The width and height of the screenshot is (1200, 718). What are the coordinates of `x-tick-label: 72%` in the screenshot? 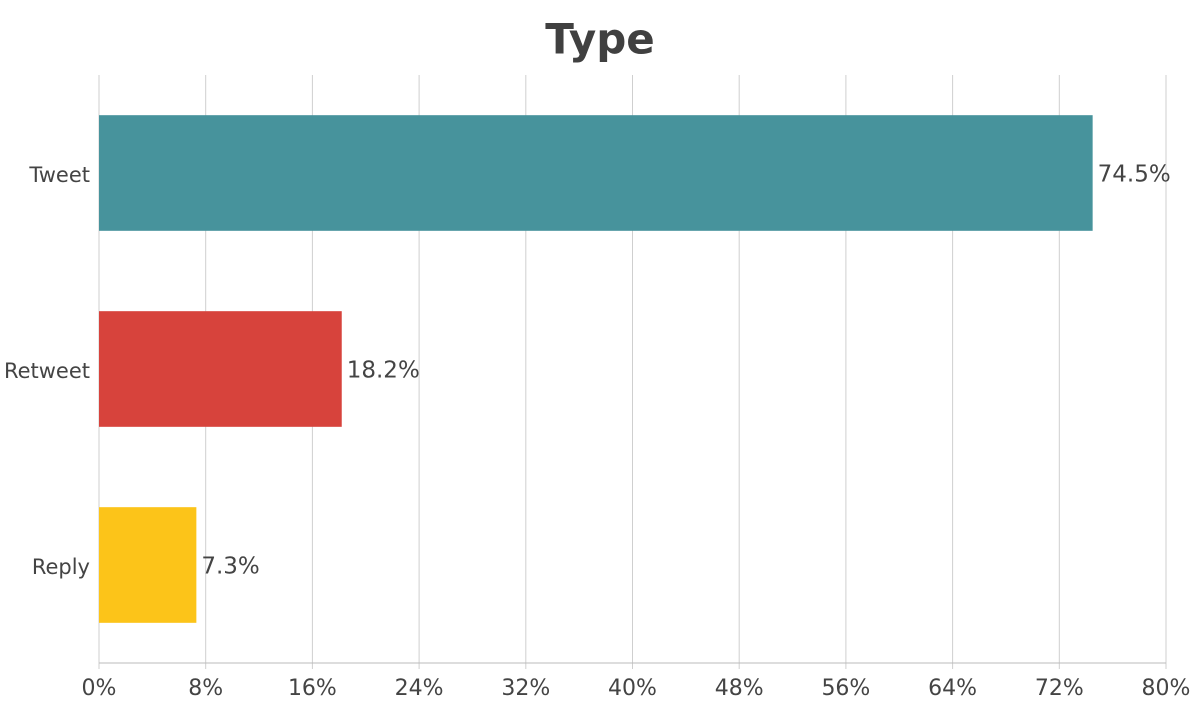 It's located at (1059, 688).